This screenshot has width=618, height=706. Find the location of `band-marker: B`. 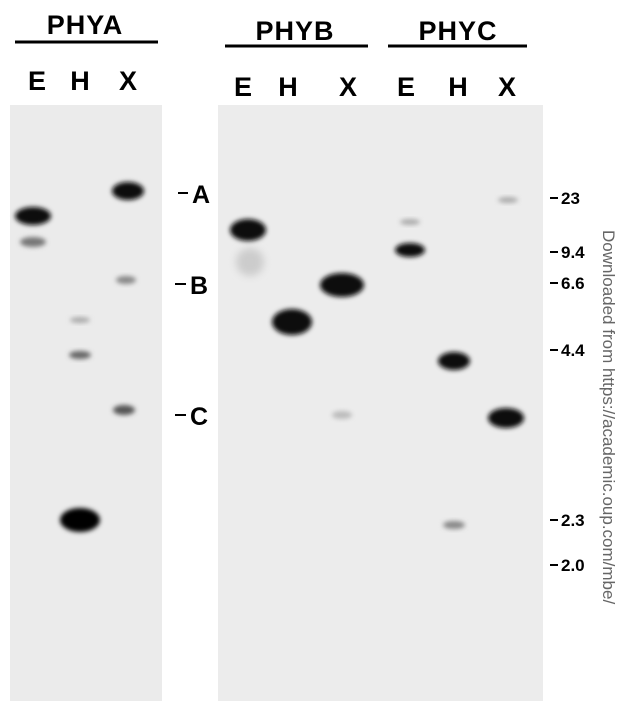

band-marker: B is located at coordinates (199, 286).